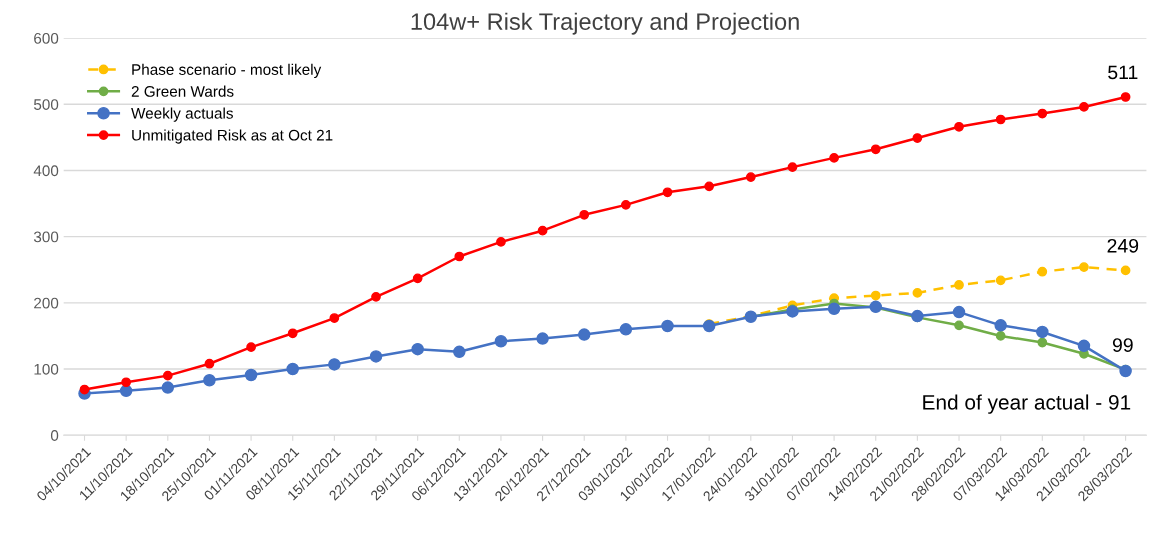 The width and height of the screenshot is (1158, 544). I want to click on legend-label: Unmitigated Risk as at Oct 21, so click(232, 136).